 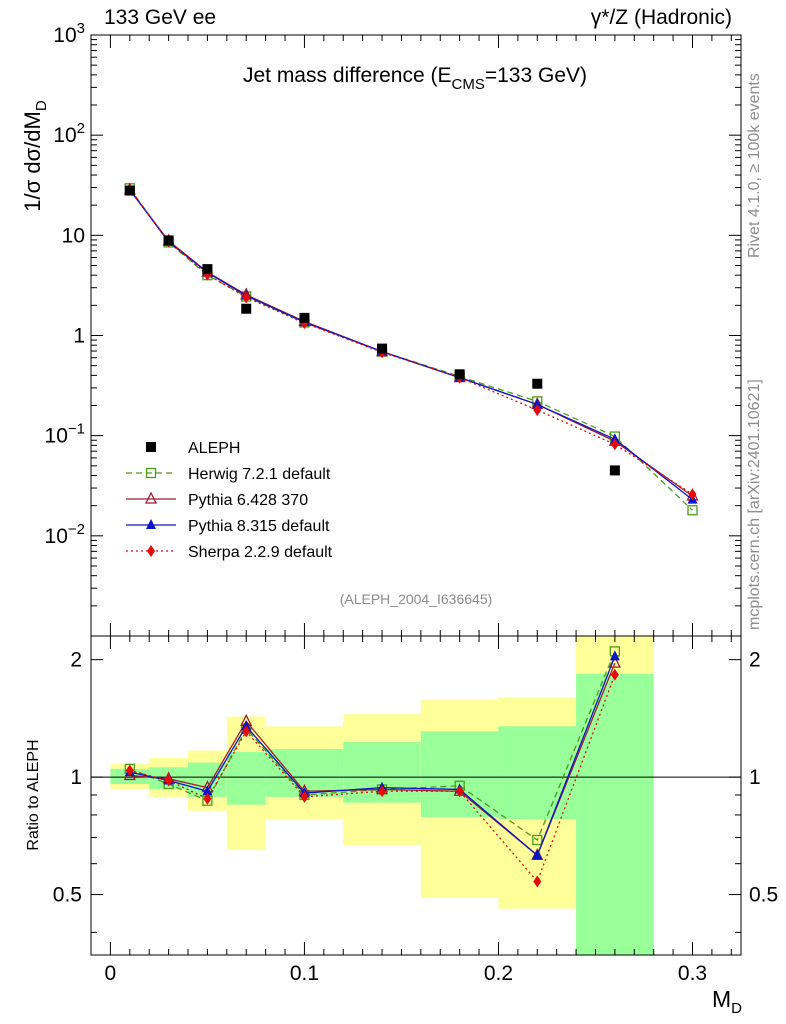 What do you see at coordinates (73, 235) in the screenshot?
I see `main-ytick-label-3: 10` at bounding box center [73, 235].